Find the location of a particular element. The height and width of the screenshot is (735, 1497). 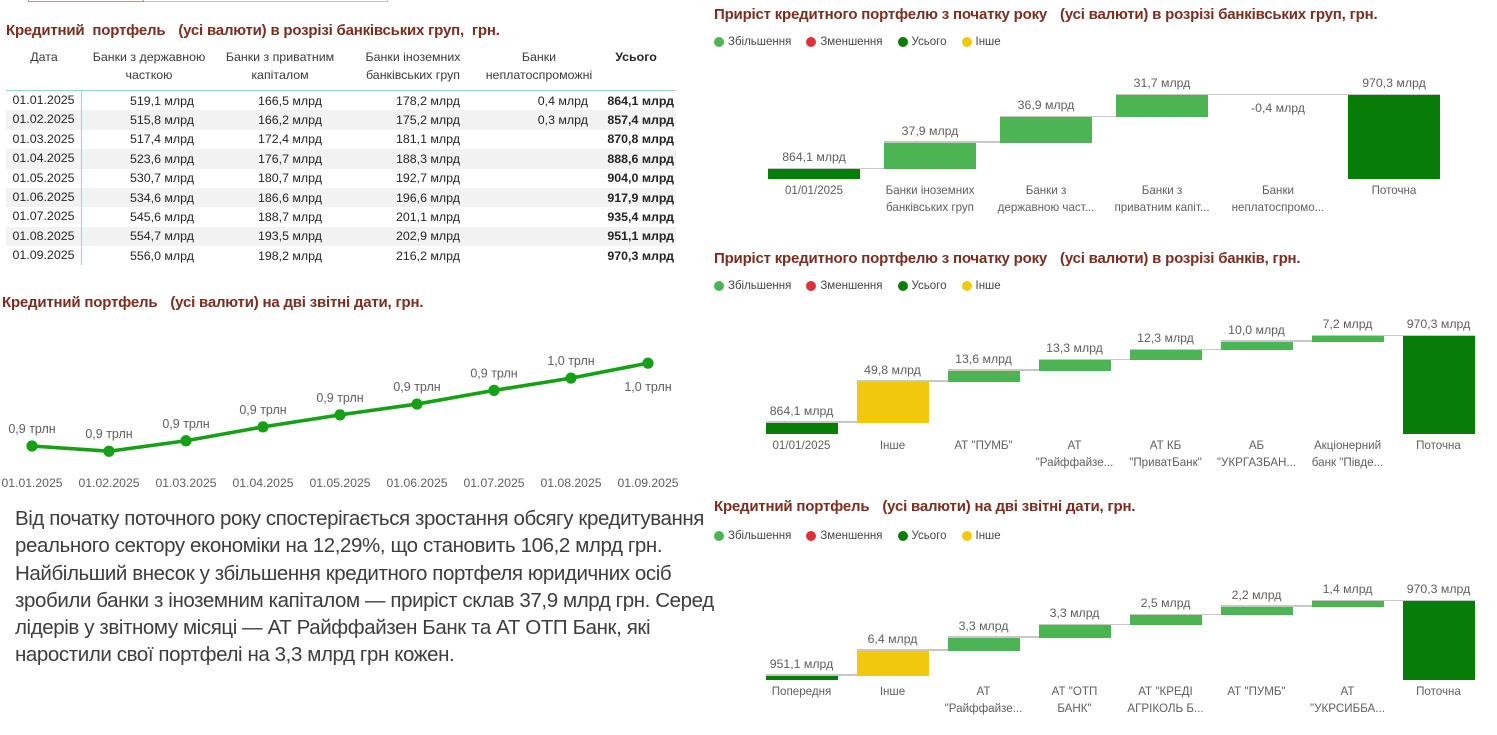

category-label: АТ "ПУМБ" is located at coordinates (1256, 691).